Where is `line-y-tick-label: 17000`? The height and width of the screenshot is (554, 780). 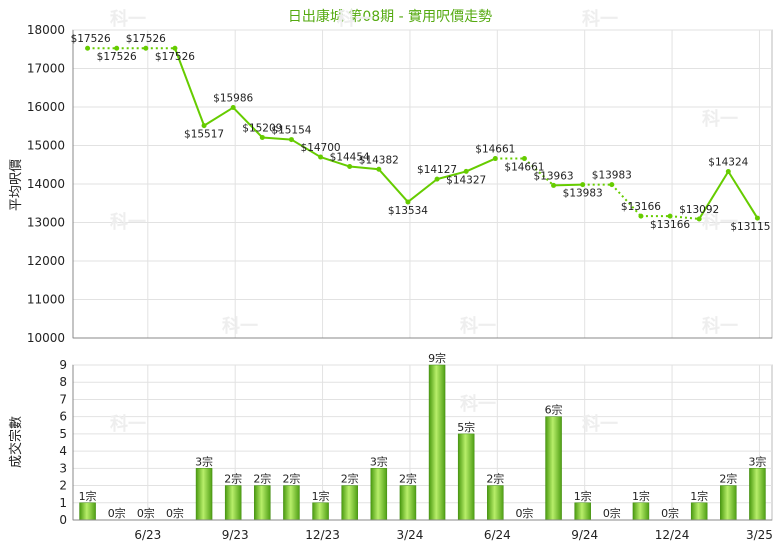 line-y-tick-label: 17000 is located at coordinates (46, 69).